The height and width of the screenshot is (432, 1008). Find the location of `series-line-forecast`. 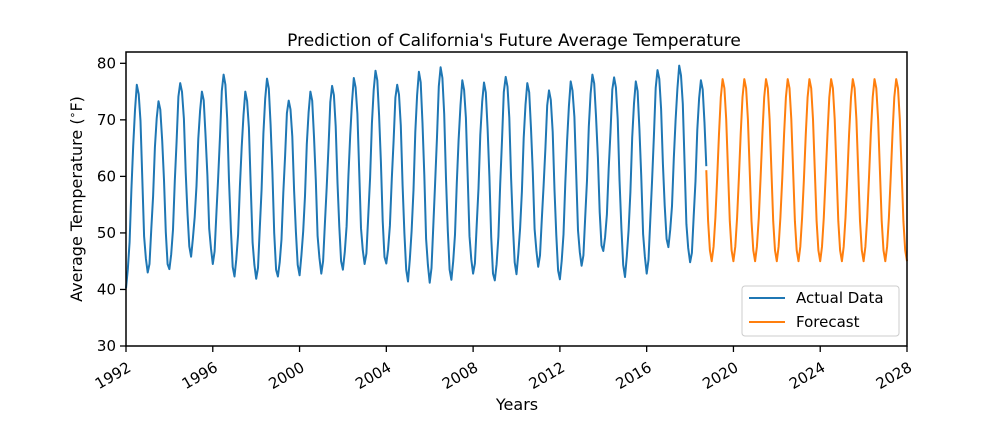

series-line-forecast is located at coordinates (806, 170).